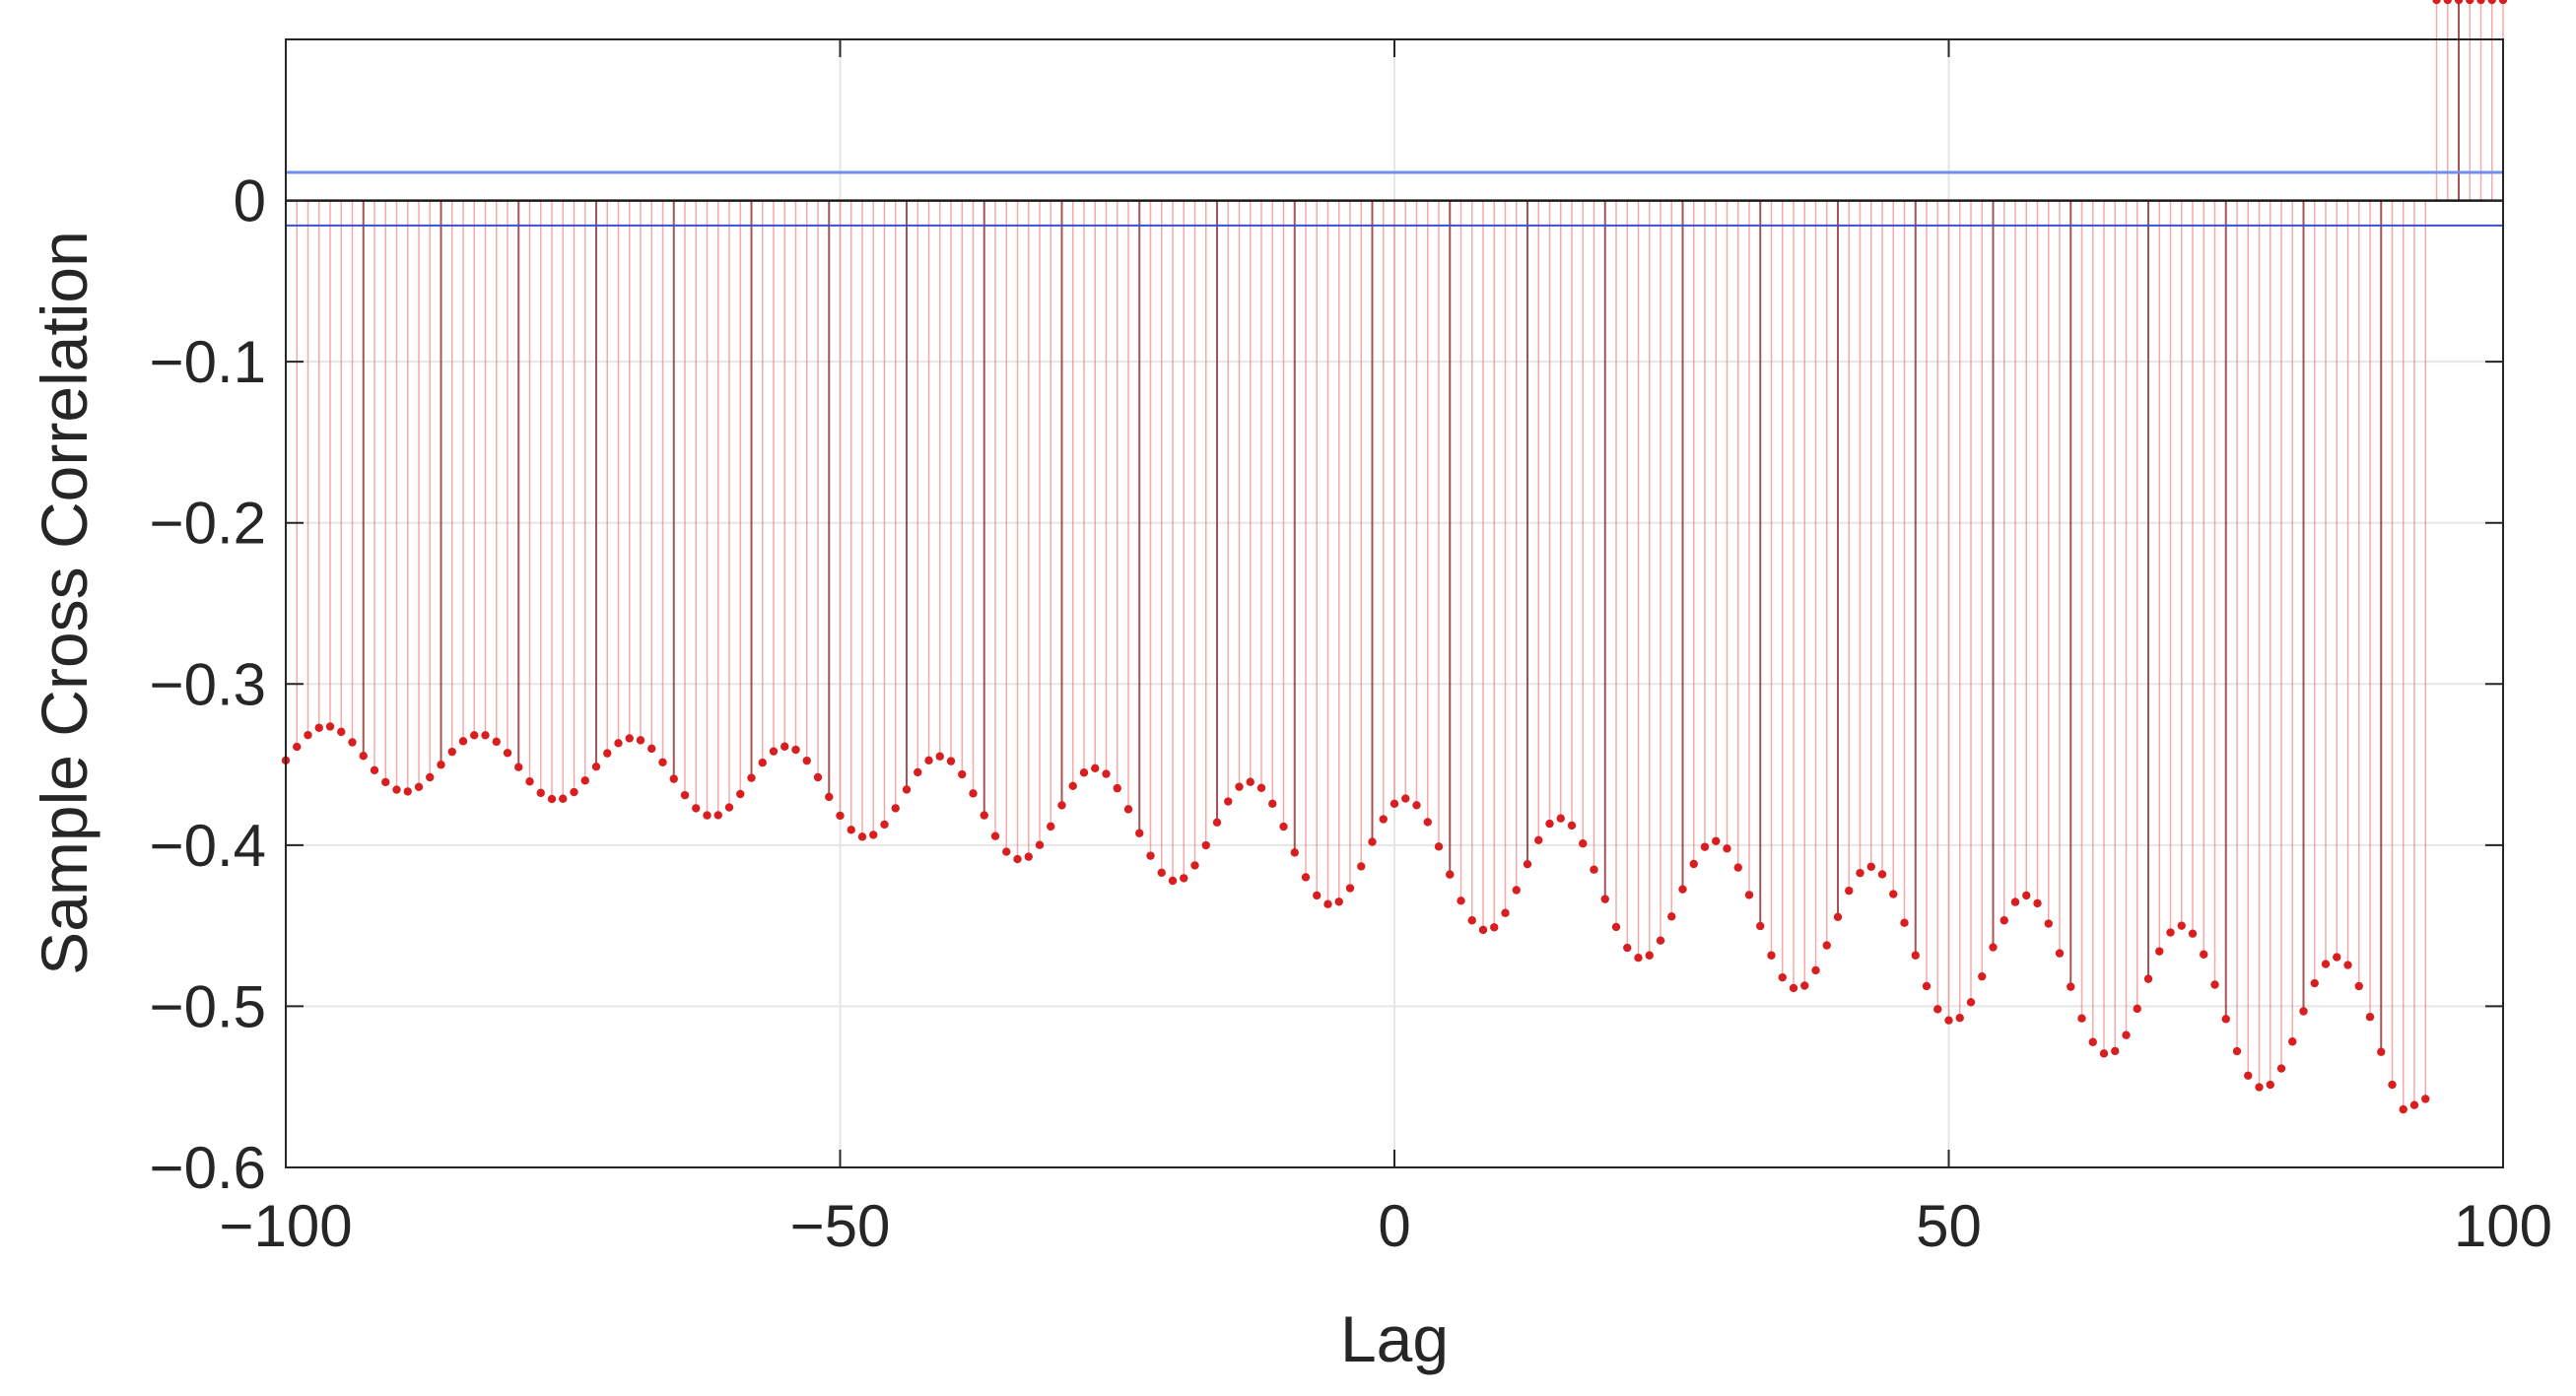 Image resolution: width=2576 pixels, height=1396 pixels. What do you see at coordinates (1394, 1226) in the screenshot?
I see `x-tick-label: 0` at bounding box center [1394, 1226].